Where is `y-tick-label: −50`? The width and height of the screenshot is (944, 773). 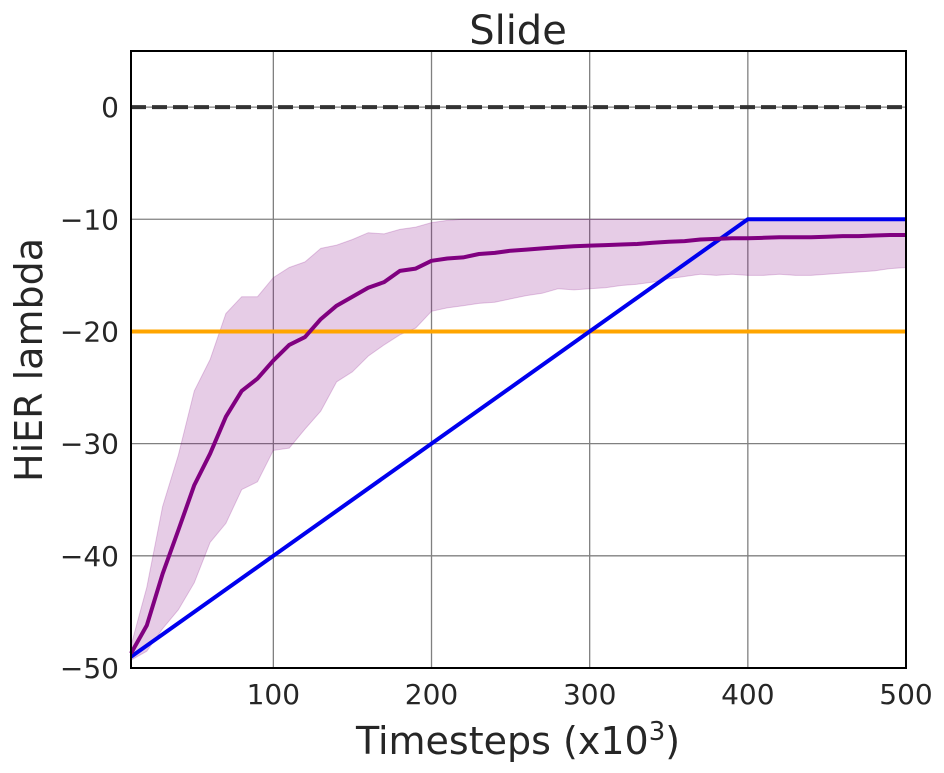 y-tick-label: −50 is located at coordinates (89, 668).